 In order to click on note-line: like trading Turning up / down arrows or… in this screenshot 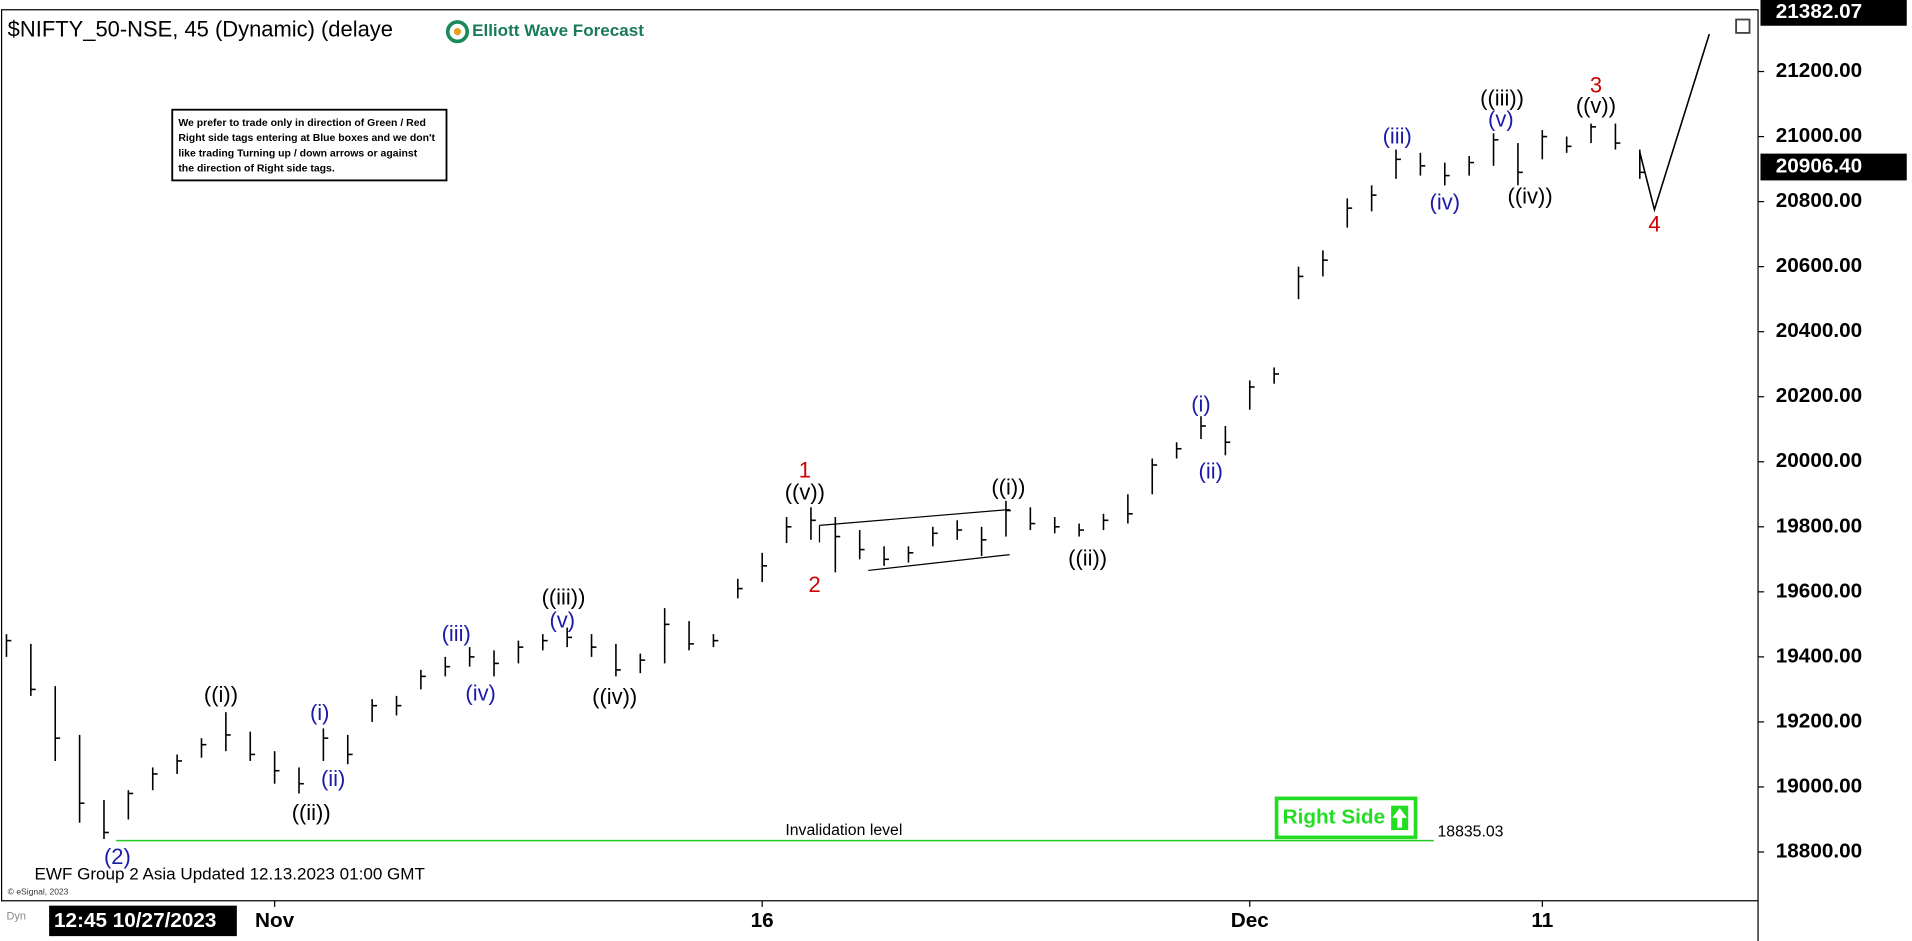, I will do `click(297, 153)`.